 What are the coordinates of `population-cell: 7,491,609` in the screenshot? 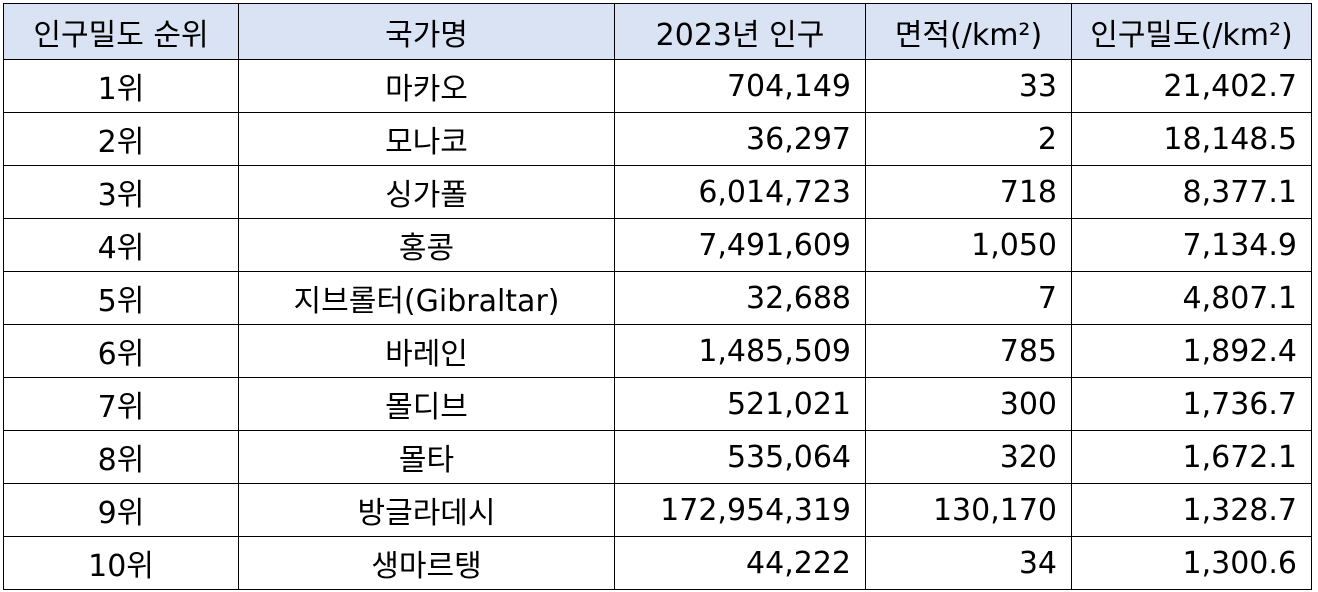 It's located at (740, 245).